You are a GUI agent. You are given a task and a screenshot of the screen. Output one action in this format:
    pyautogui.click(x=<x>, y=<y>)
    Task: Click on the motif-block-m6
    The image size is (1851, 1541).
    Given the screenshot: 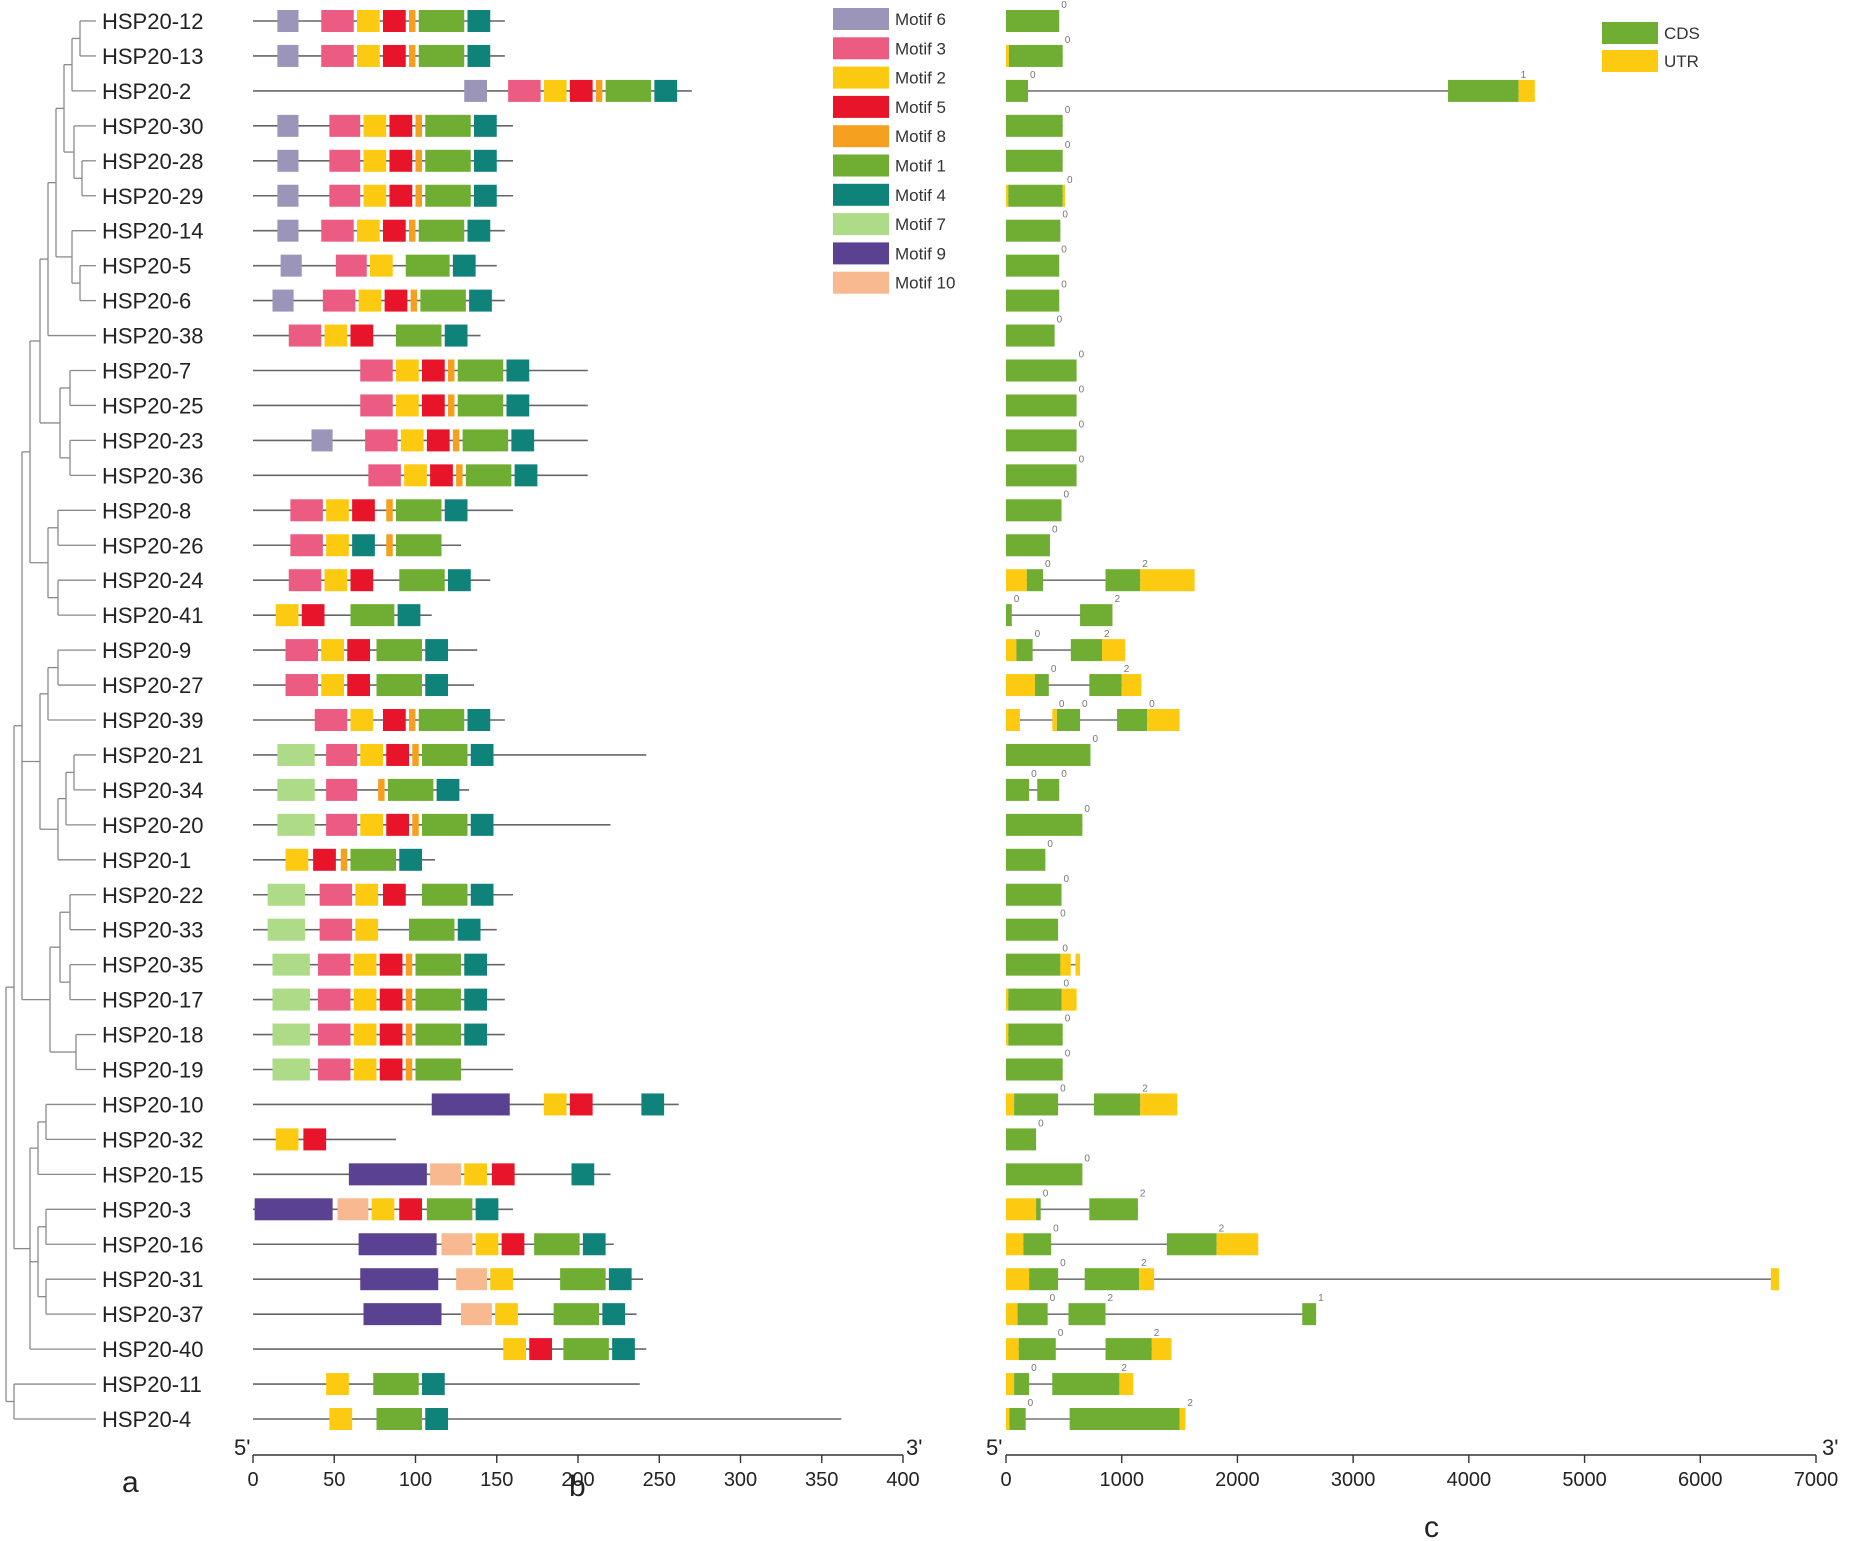 What is the action you would take?
    pyautogui.click(x=291, y=265)
    